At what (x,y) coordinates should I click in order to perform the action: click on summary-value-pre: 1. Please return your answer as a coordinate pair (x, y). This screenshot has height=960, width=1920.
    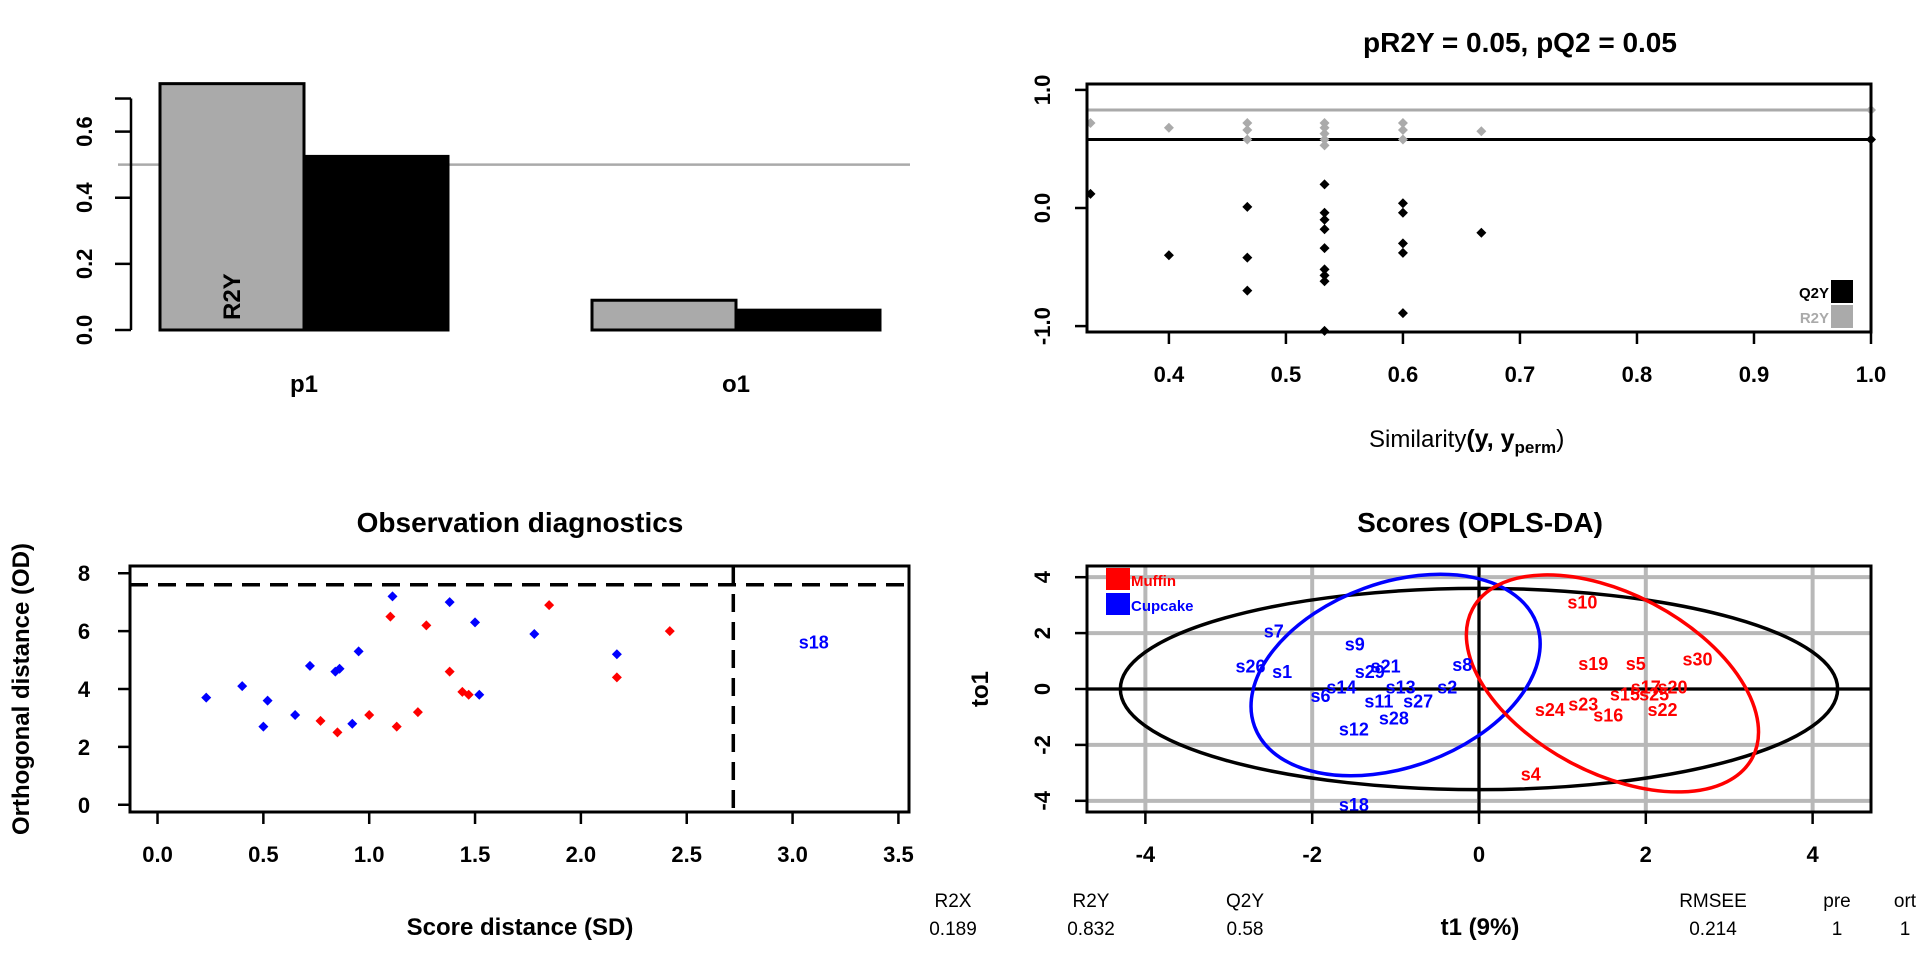
    Looking at the image, I should click on (1837, 929).